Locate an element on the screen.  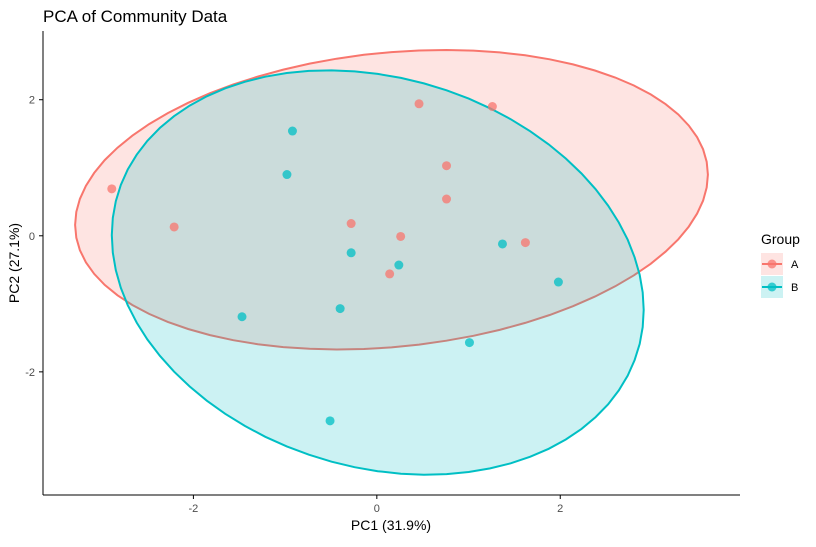
x-tick-label: -2 is located at coordinates (194, 509).